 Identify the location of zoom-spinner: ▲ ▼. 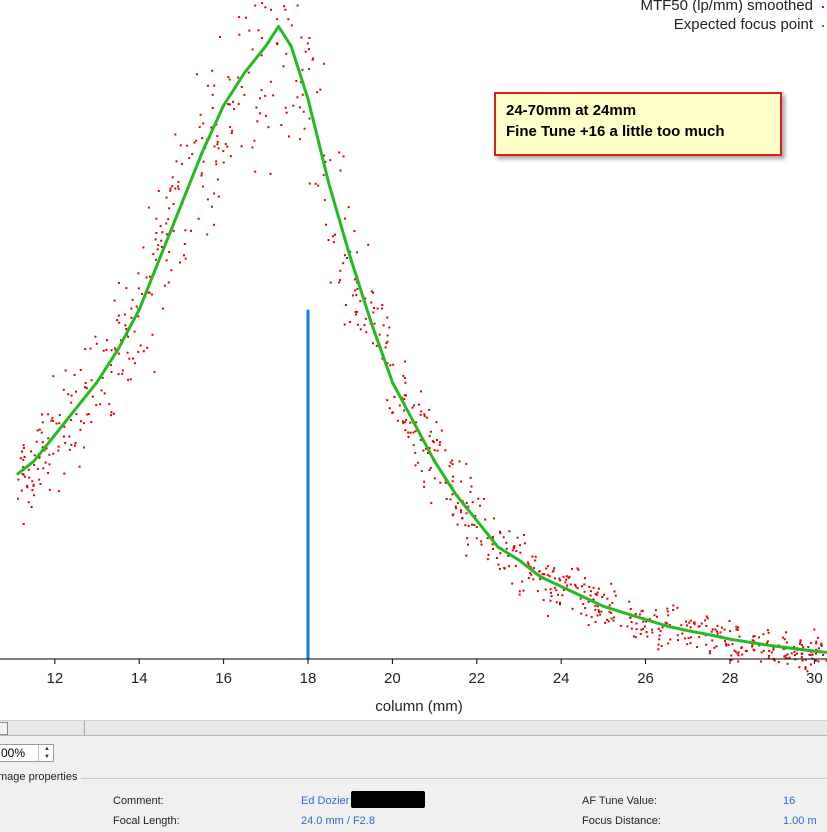
(46, 753).